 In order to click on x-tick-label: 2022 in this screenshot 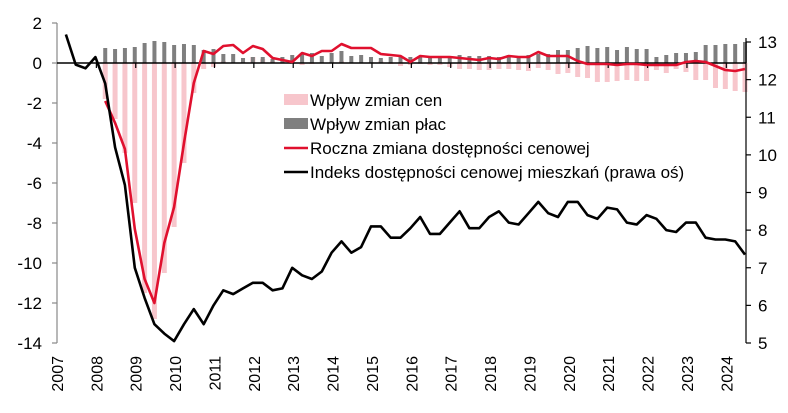, I will do `click(649, 374)`.